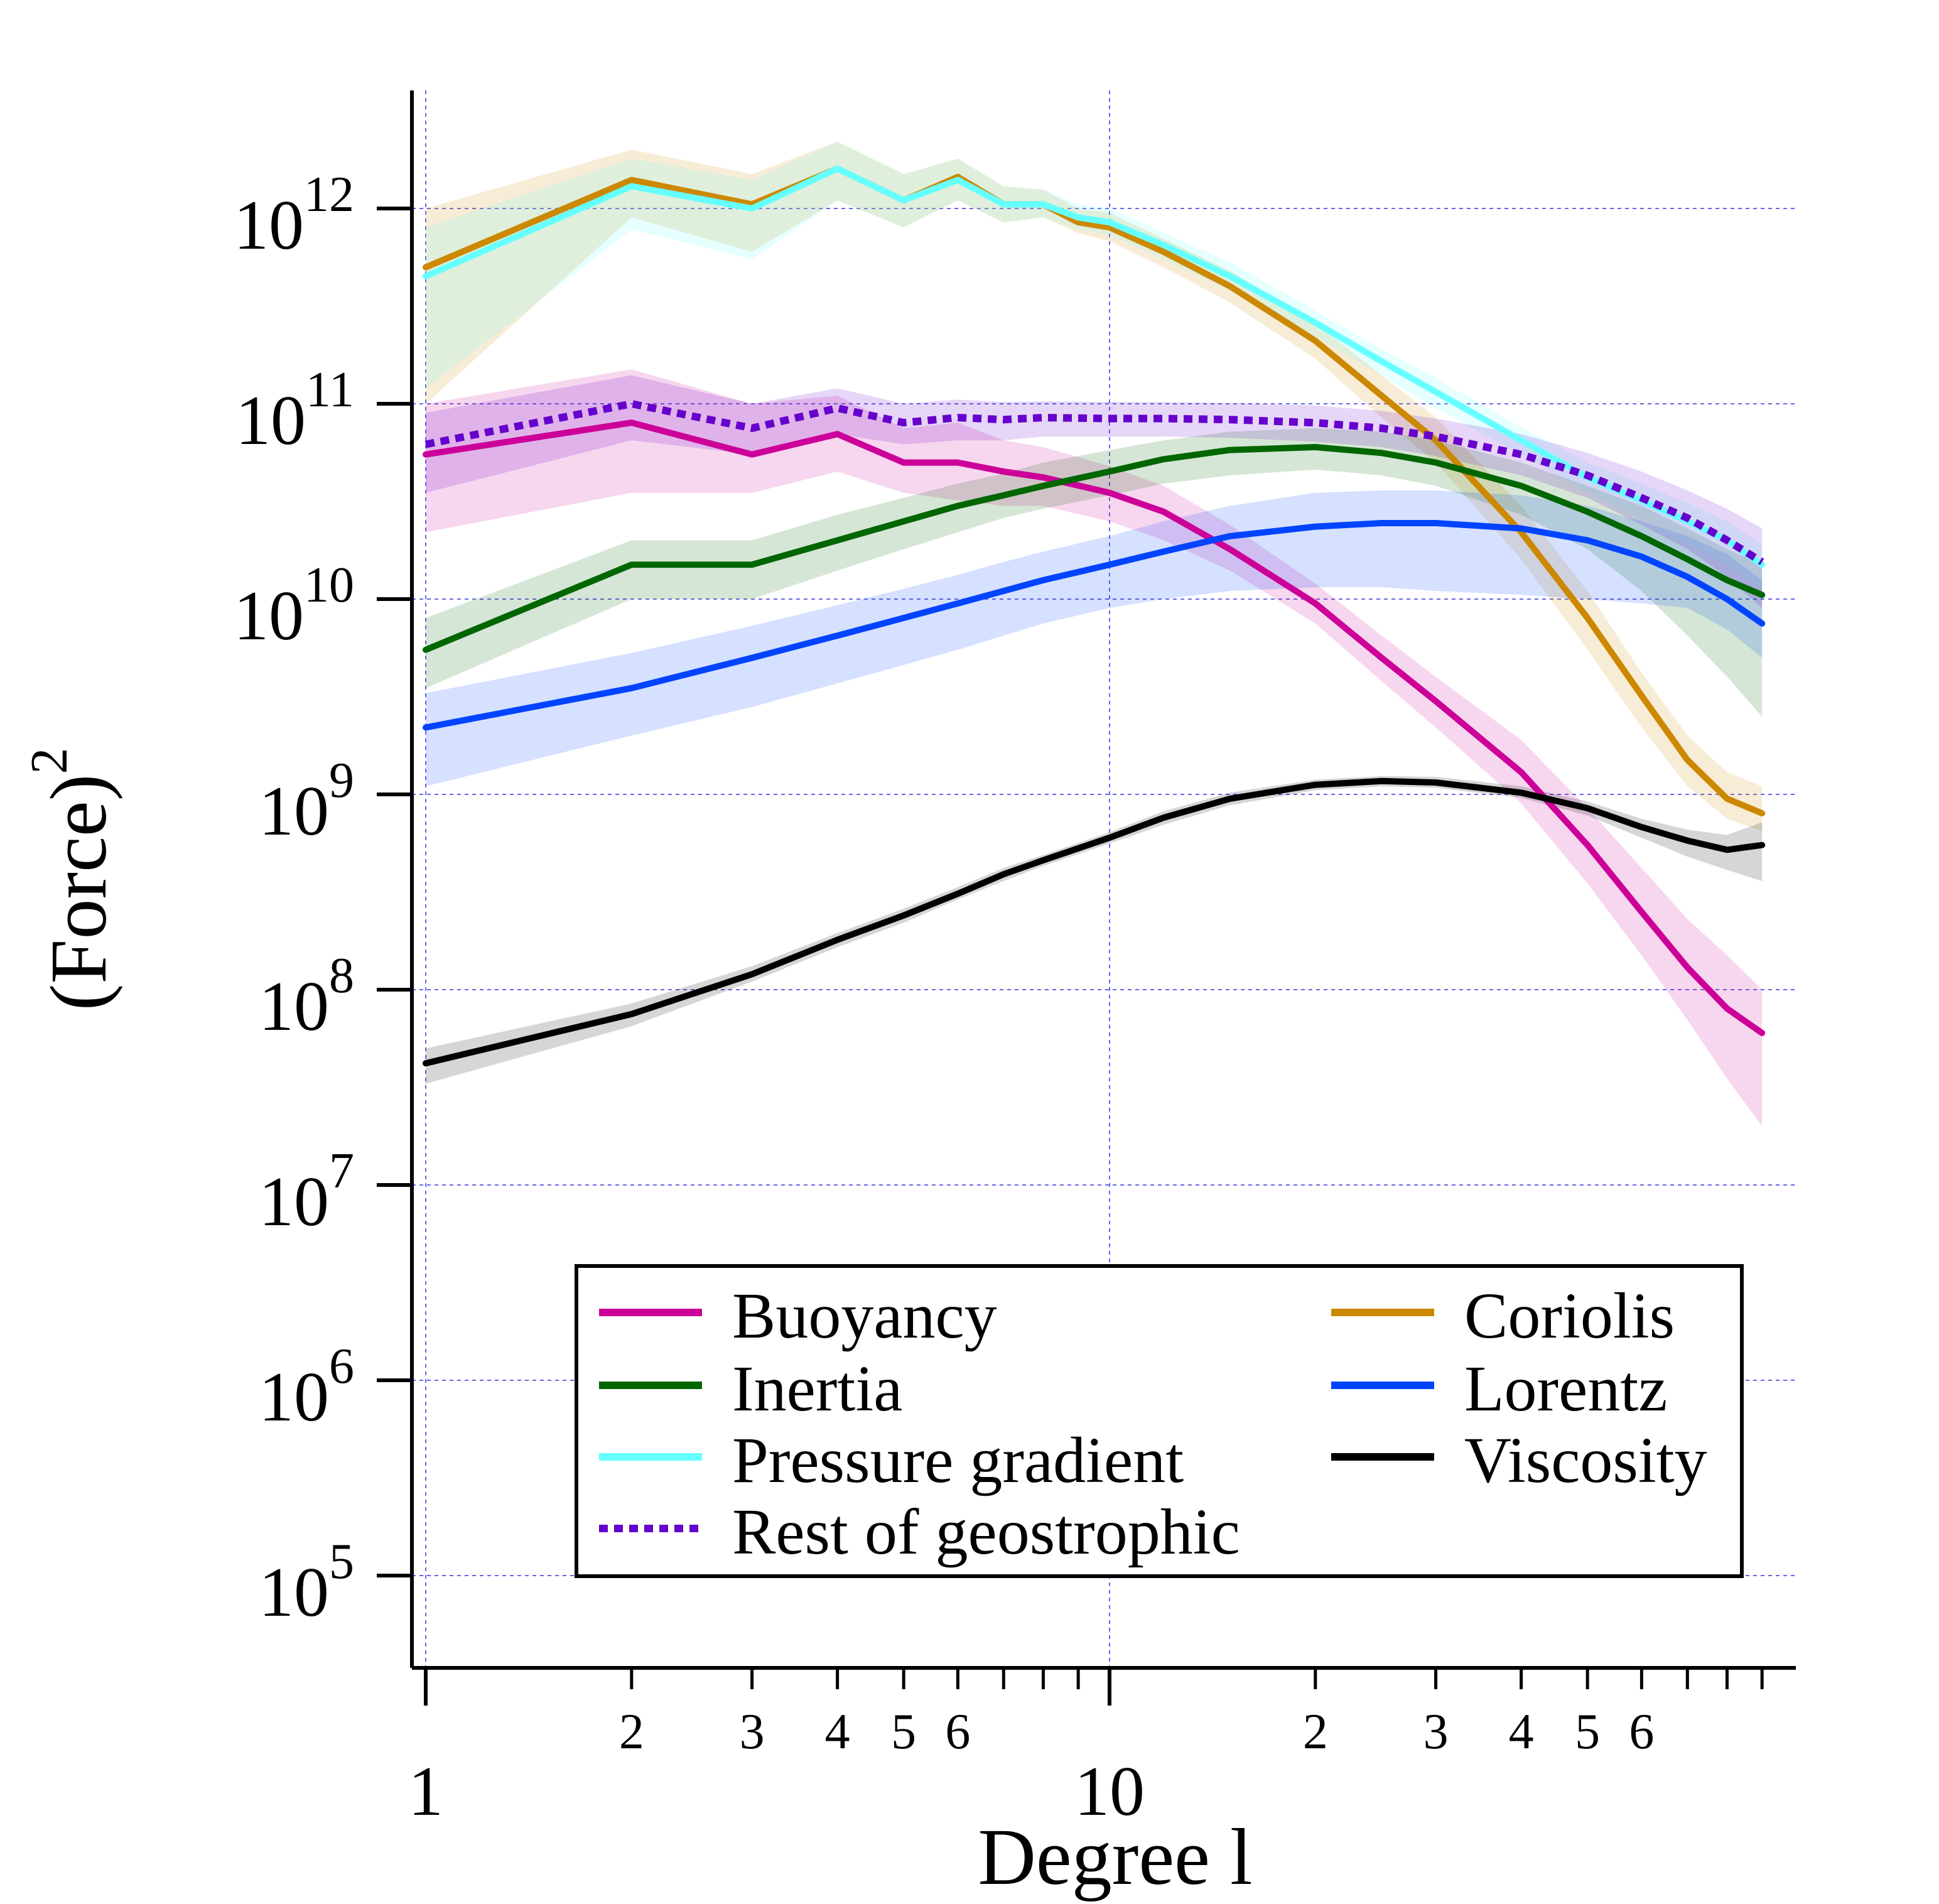 Image resolution: width=1939 pixels, height=1904 pixels. I want to click on y-tick-label: 10¹⁰, so click(294, 606).